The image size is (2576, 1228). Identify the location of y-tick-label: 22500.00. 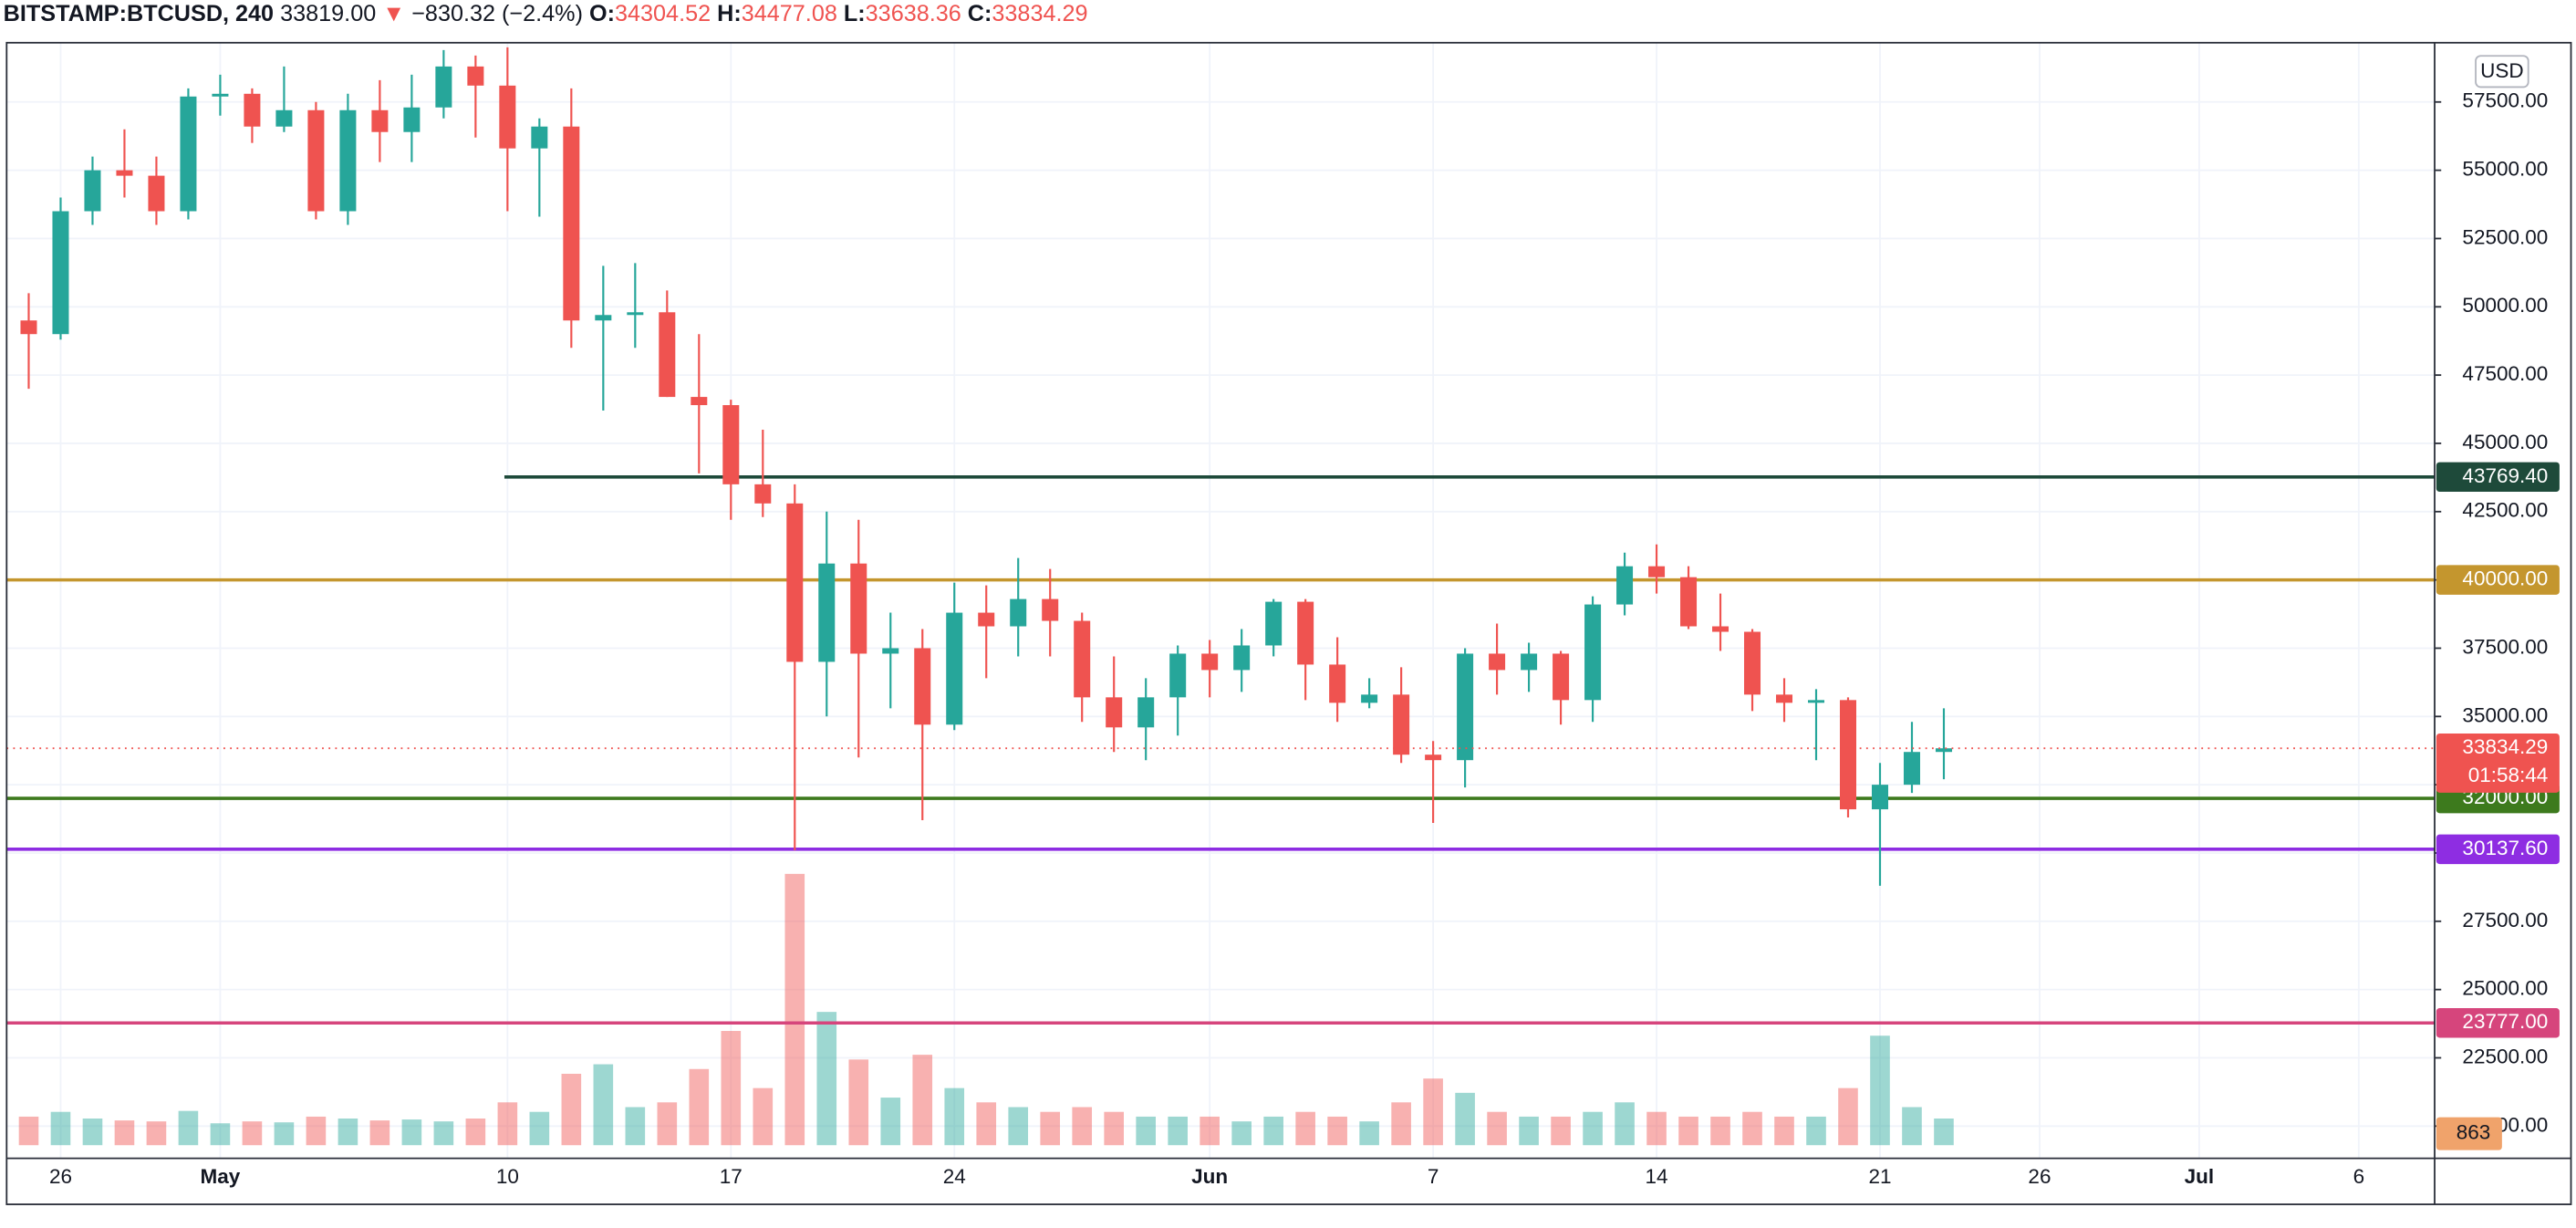
(2505, 1056).